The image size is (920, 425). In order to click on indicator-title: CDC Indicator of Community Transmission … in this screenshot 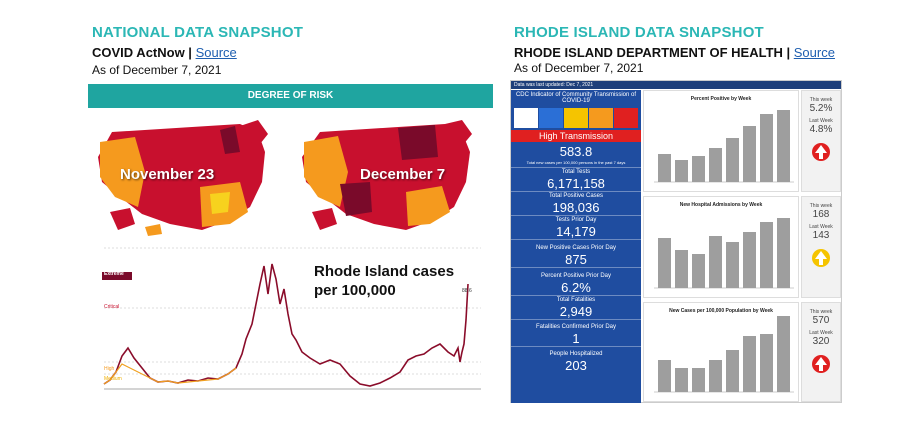, I will do `click(576, 98)`.